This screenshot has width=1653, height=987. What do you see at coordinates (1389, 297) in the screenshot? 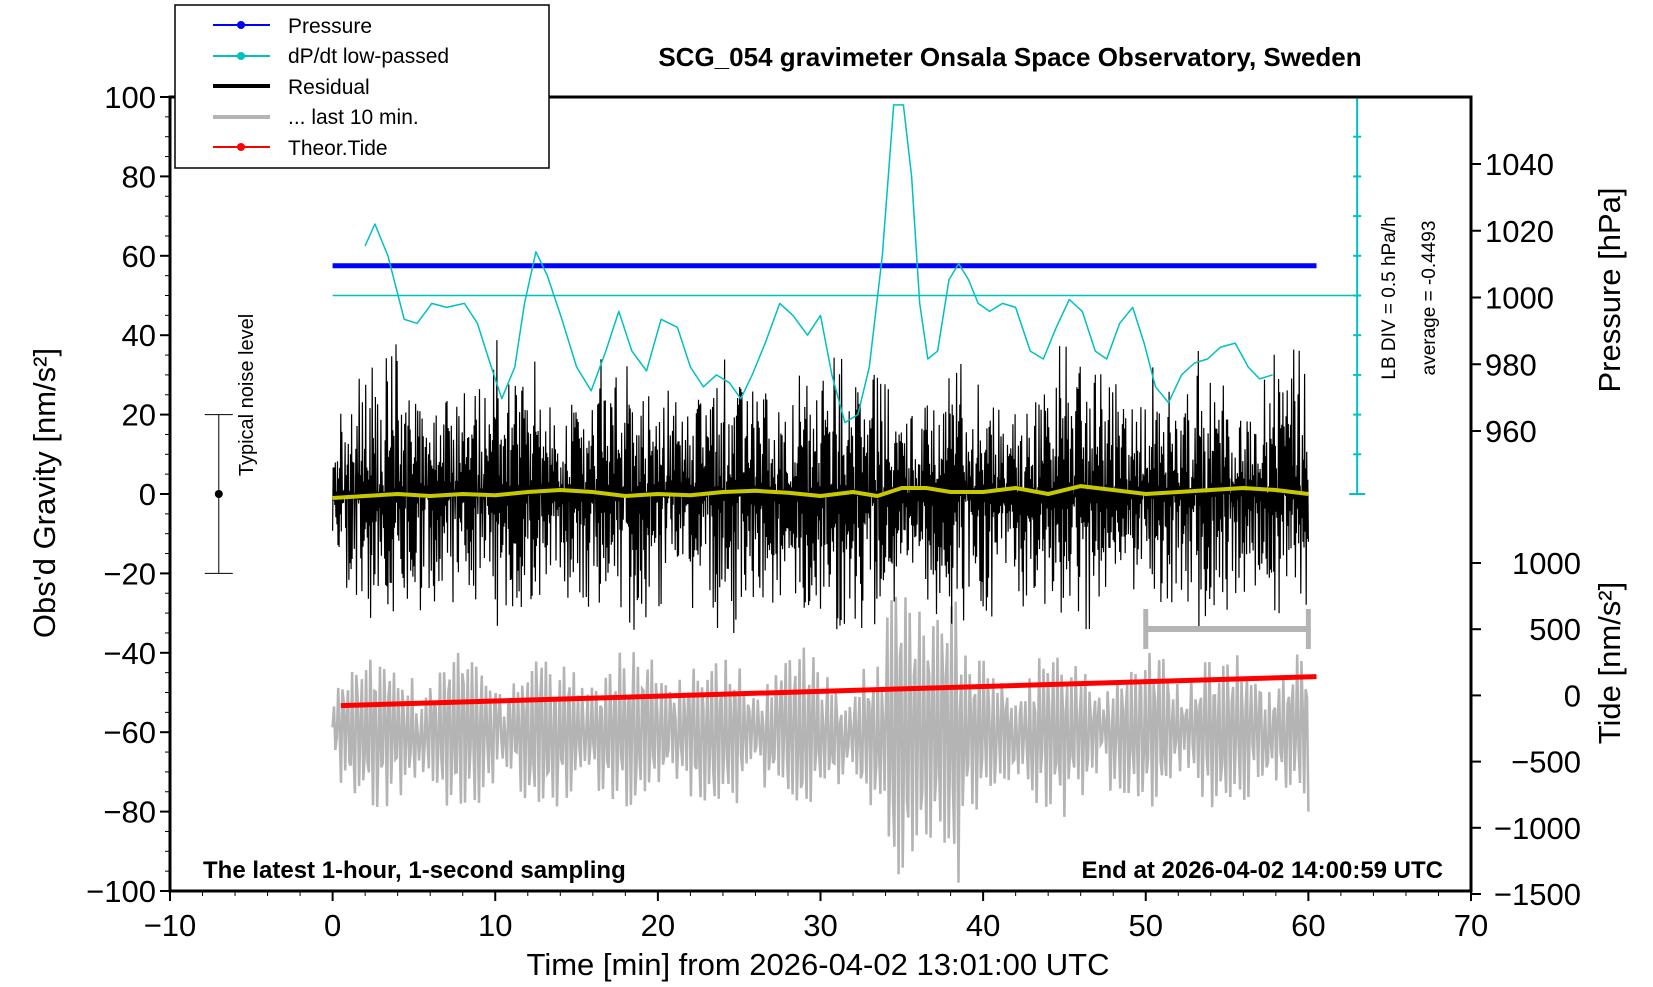
I see `lb-div-label: LB DIV = 0.5 hPa/h` at bounding box center [1389, 297].